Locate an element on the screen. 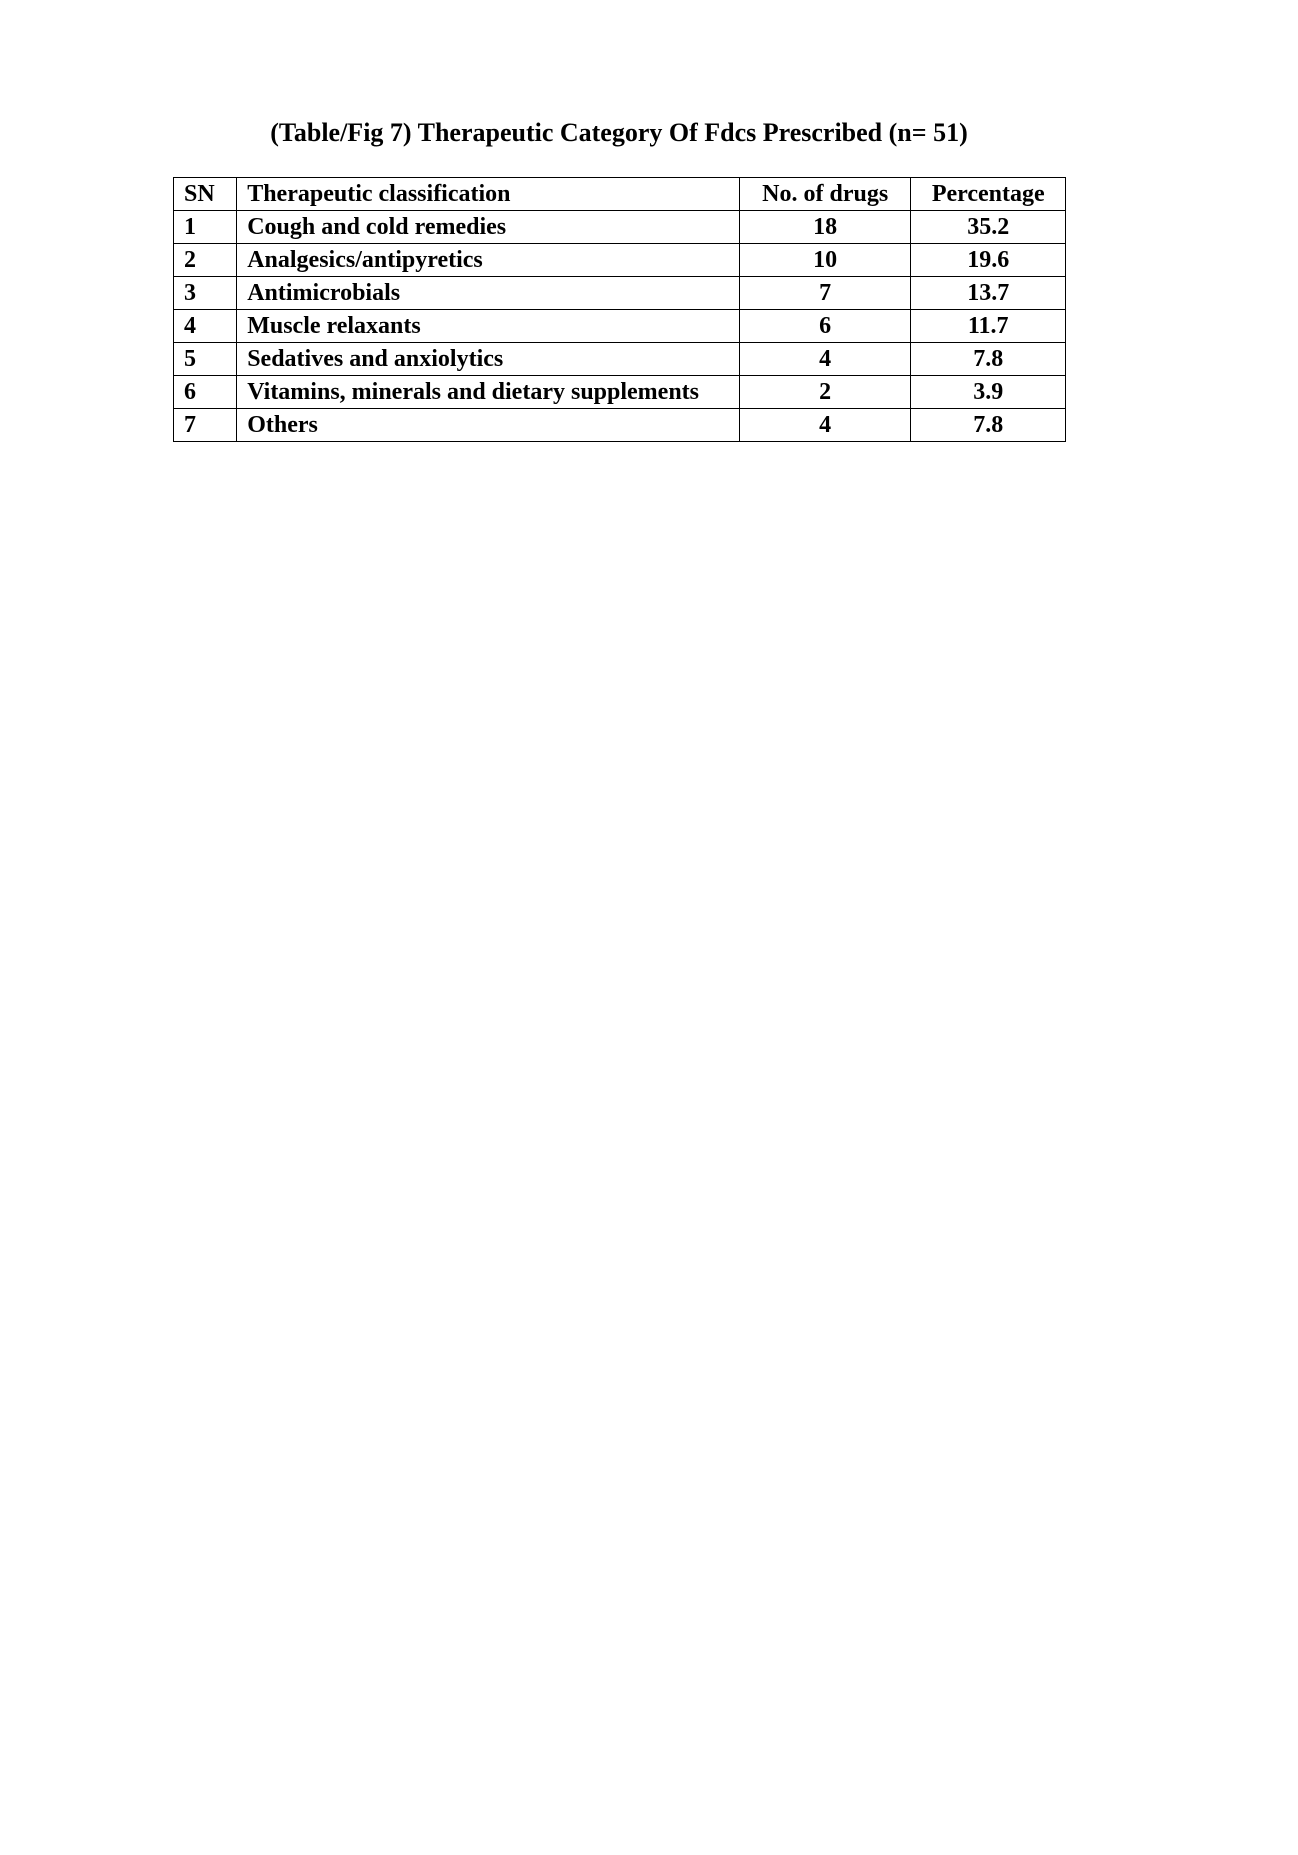 The image size is (1298, 1855). percentage-cell: 19.6 is located at coordinates (988, 260).